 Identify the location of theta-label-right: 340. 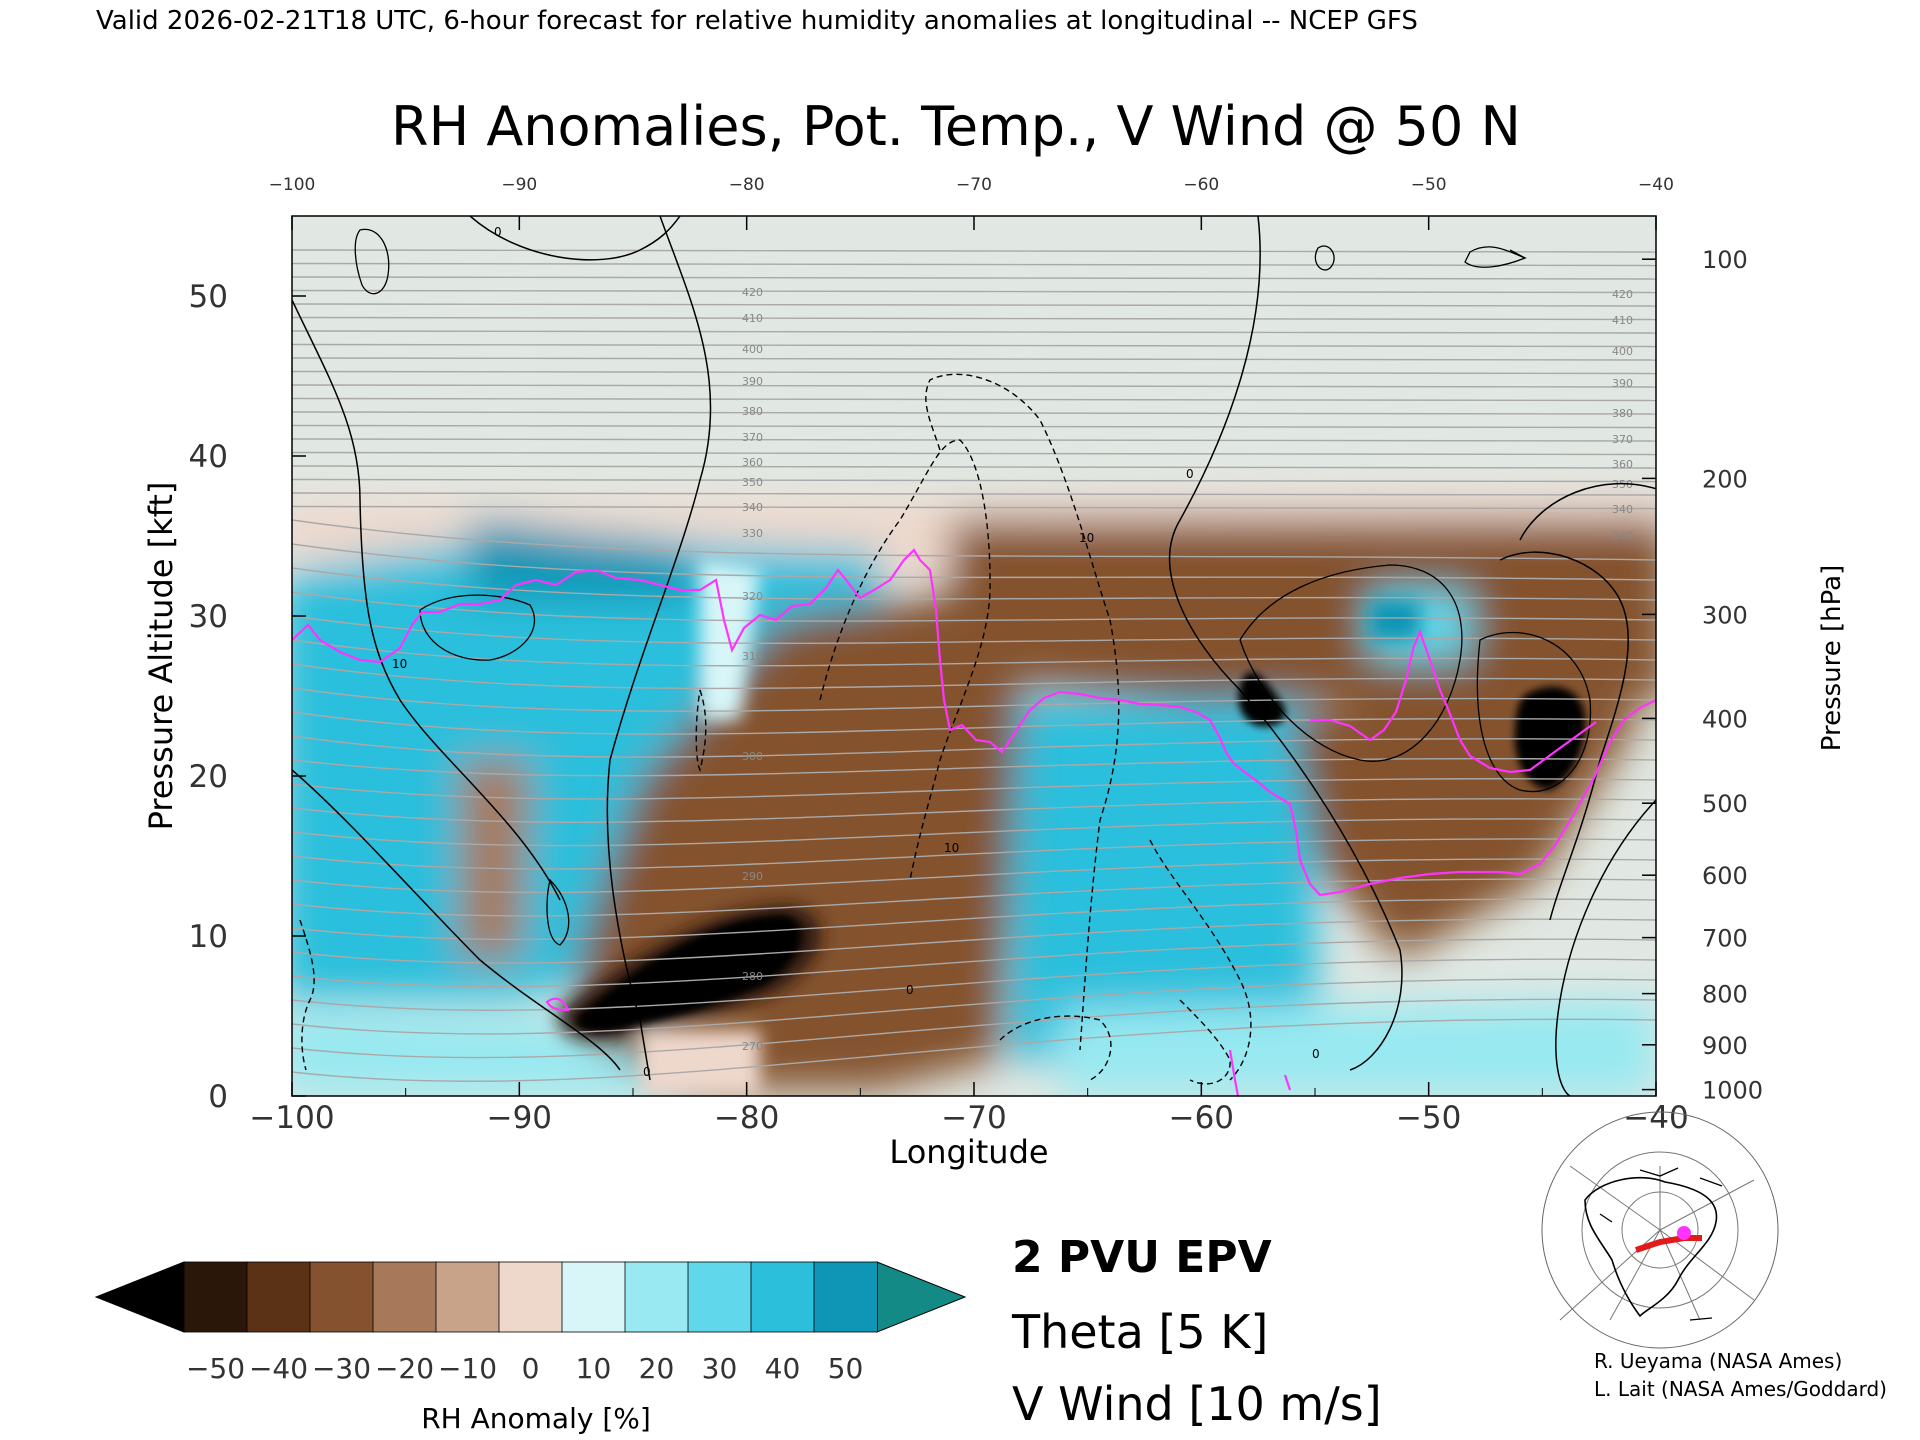
(1622, 509).